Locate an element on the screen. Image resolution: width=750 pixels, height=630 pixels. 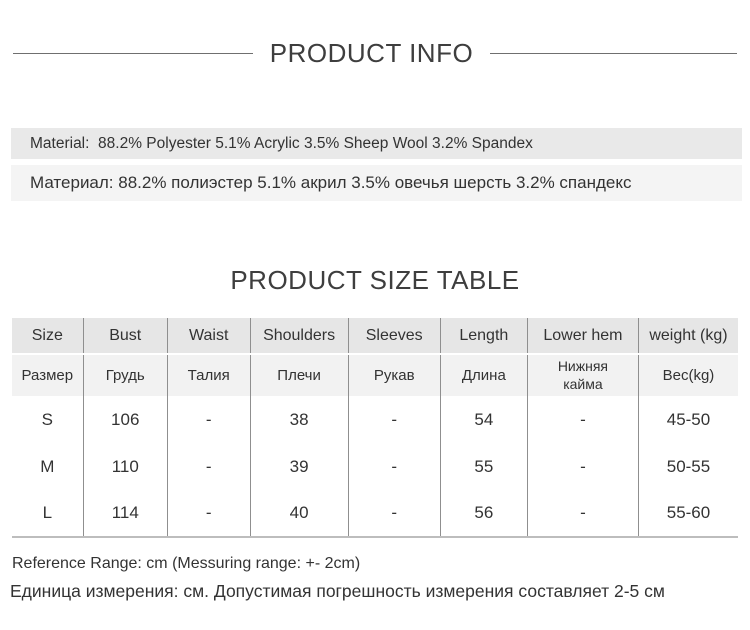
col-header-weight-ru: Вес(kg) is located at coordinates (687, 375).